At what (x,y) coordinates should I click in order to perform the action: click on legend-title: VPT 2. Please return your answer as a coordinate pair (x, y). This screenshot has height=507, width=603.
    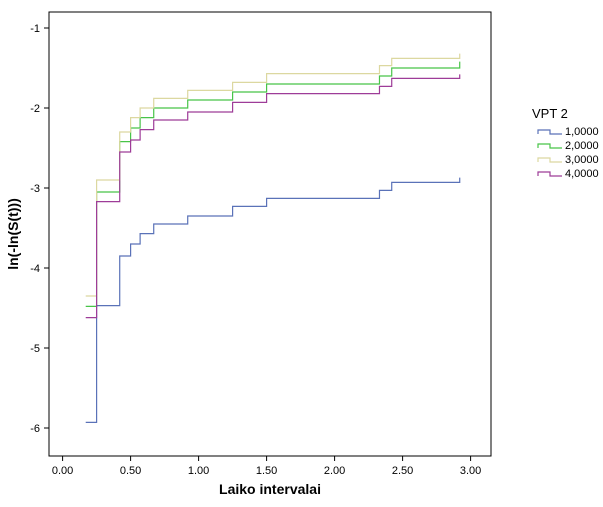
    Looking at the image, I should click on (550, 113).